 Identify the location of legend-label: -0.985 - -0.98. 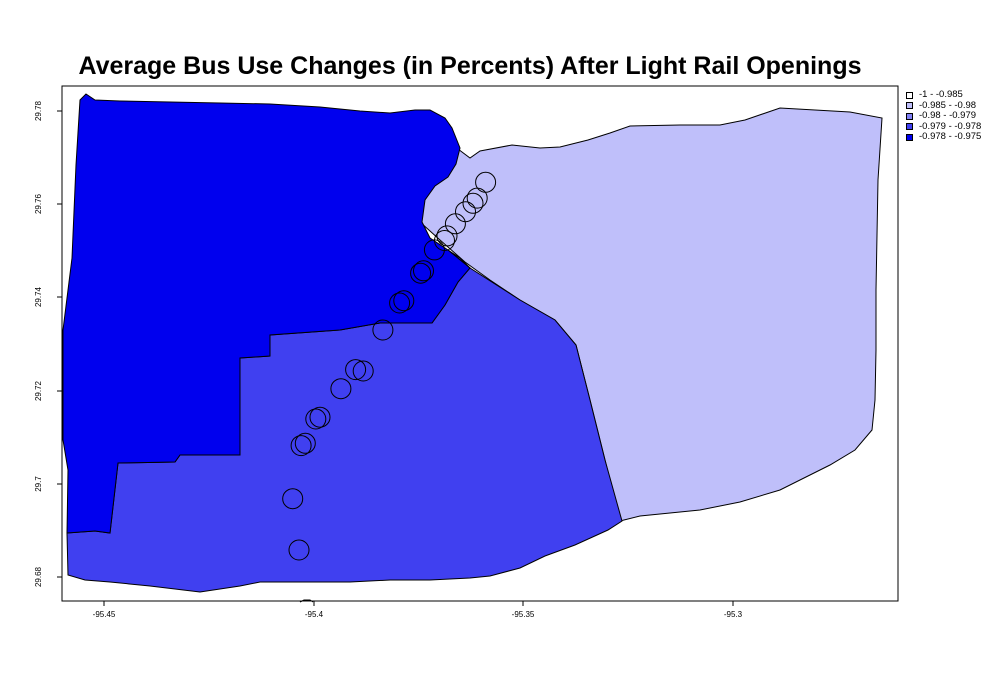
(948, 105).